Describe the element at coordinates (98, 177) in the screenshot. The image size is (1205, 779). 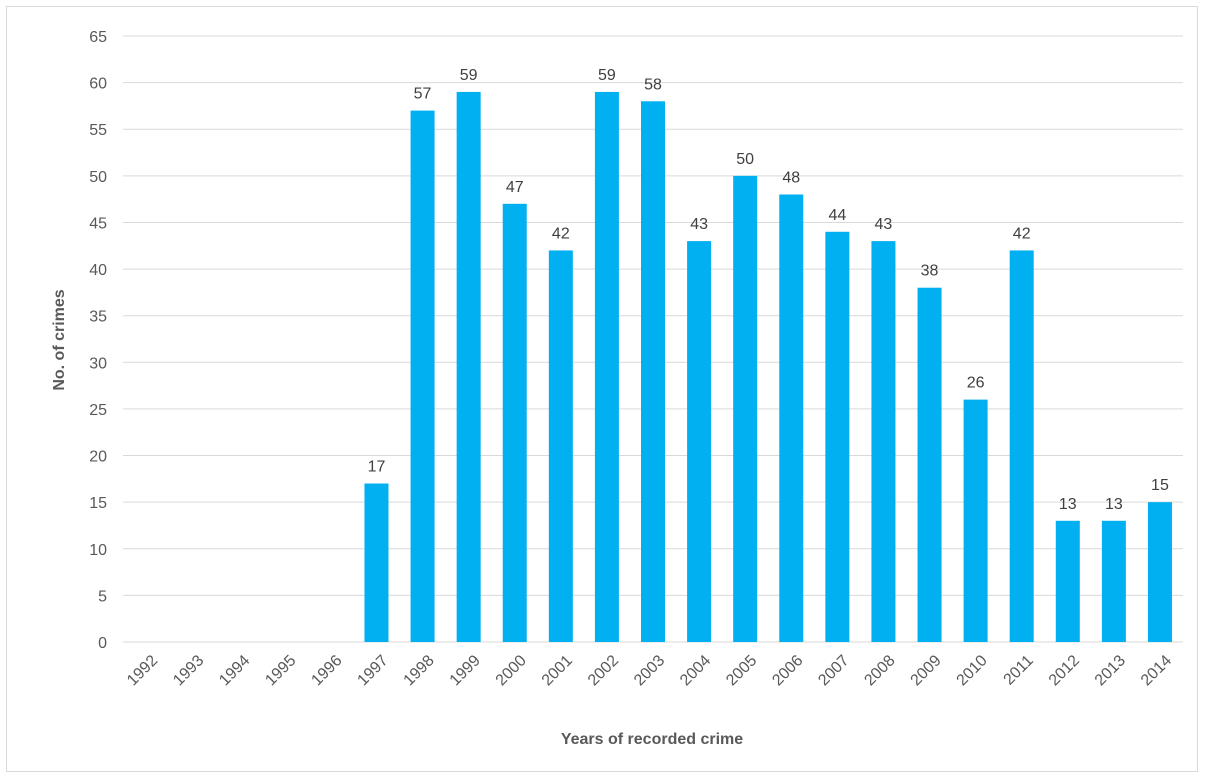
I see `y-tick-label: 50` at that location.